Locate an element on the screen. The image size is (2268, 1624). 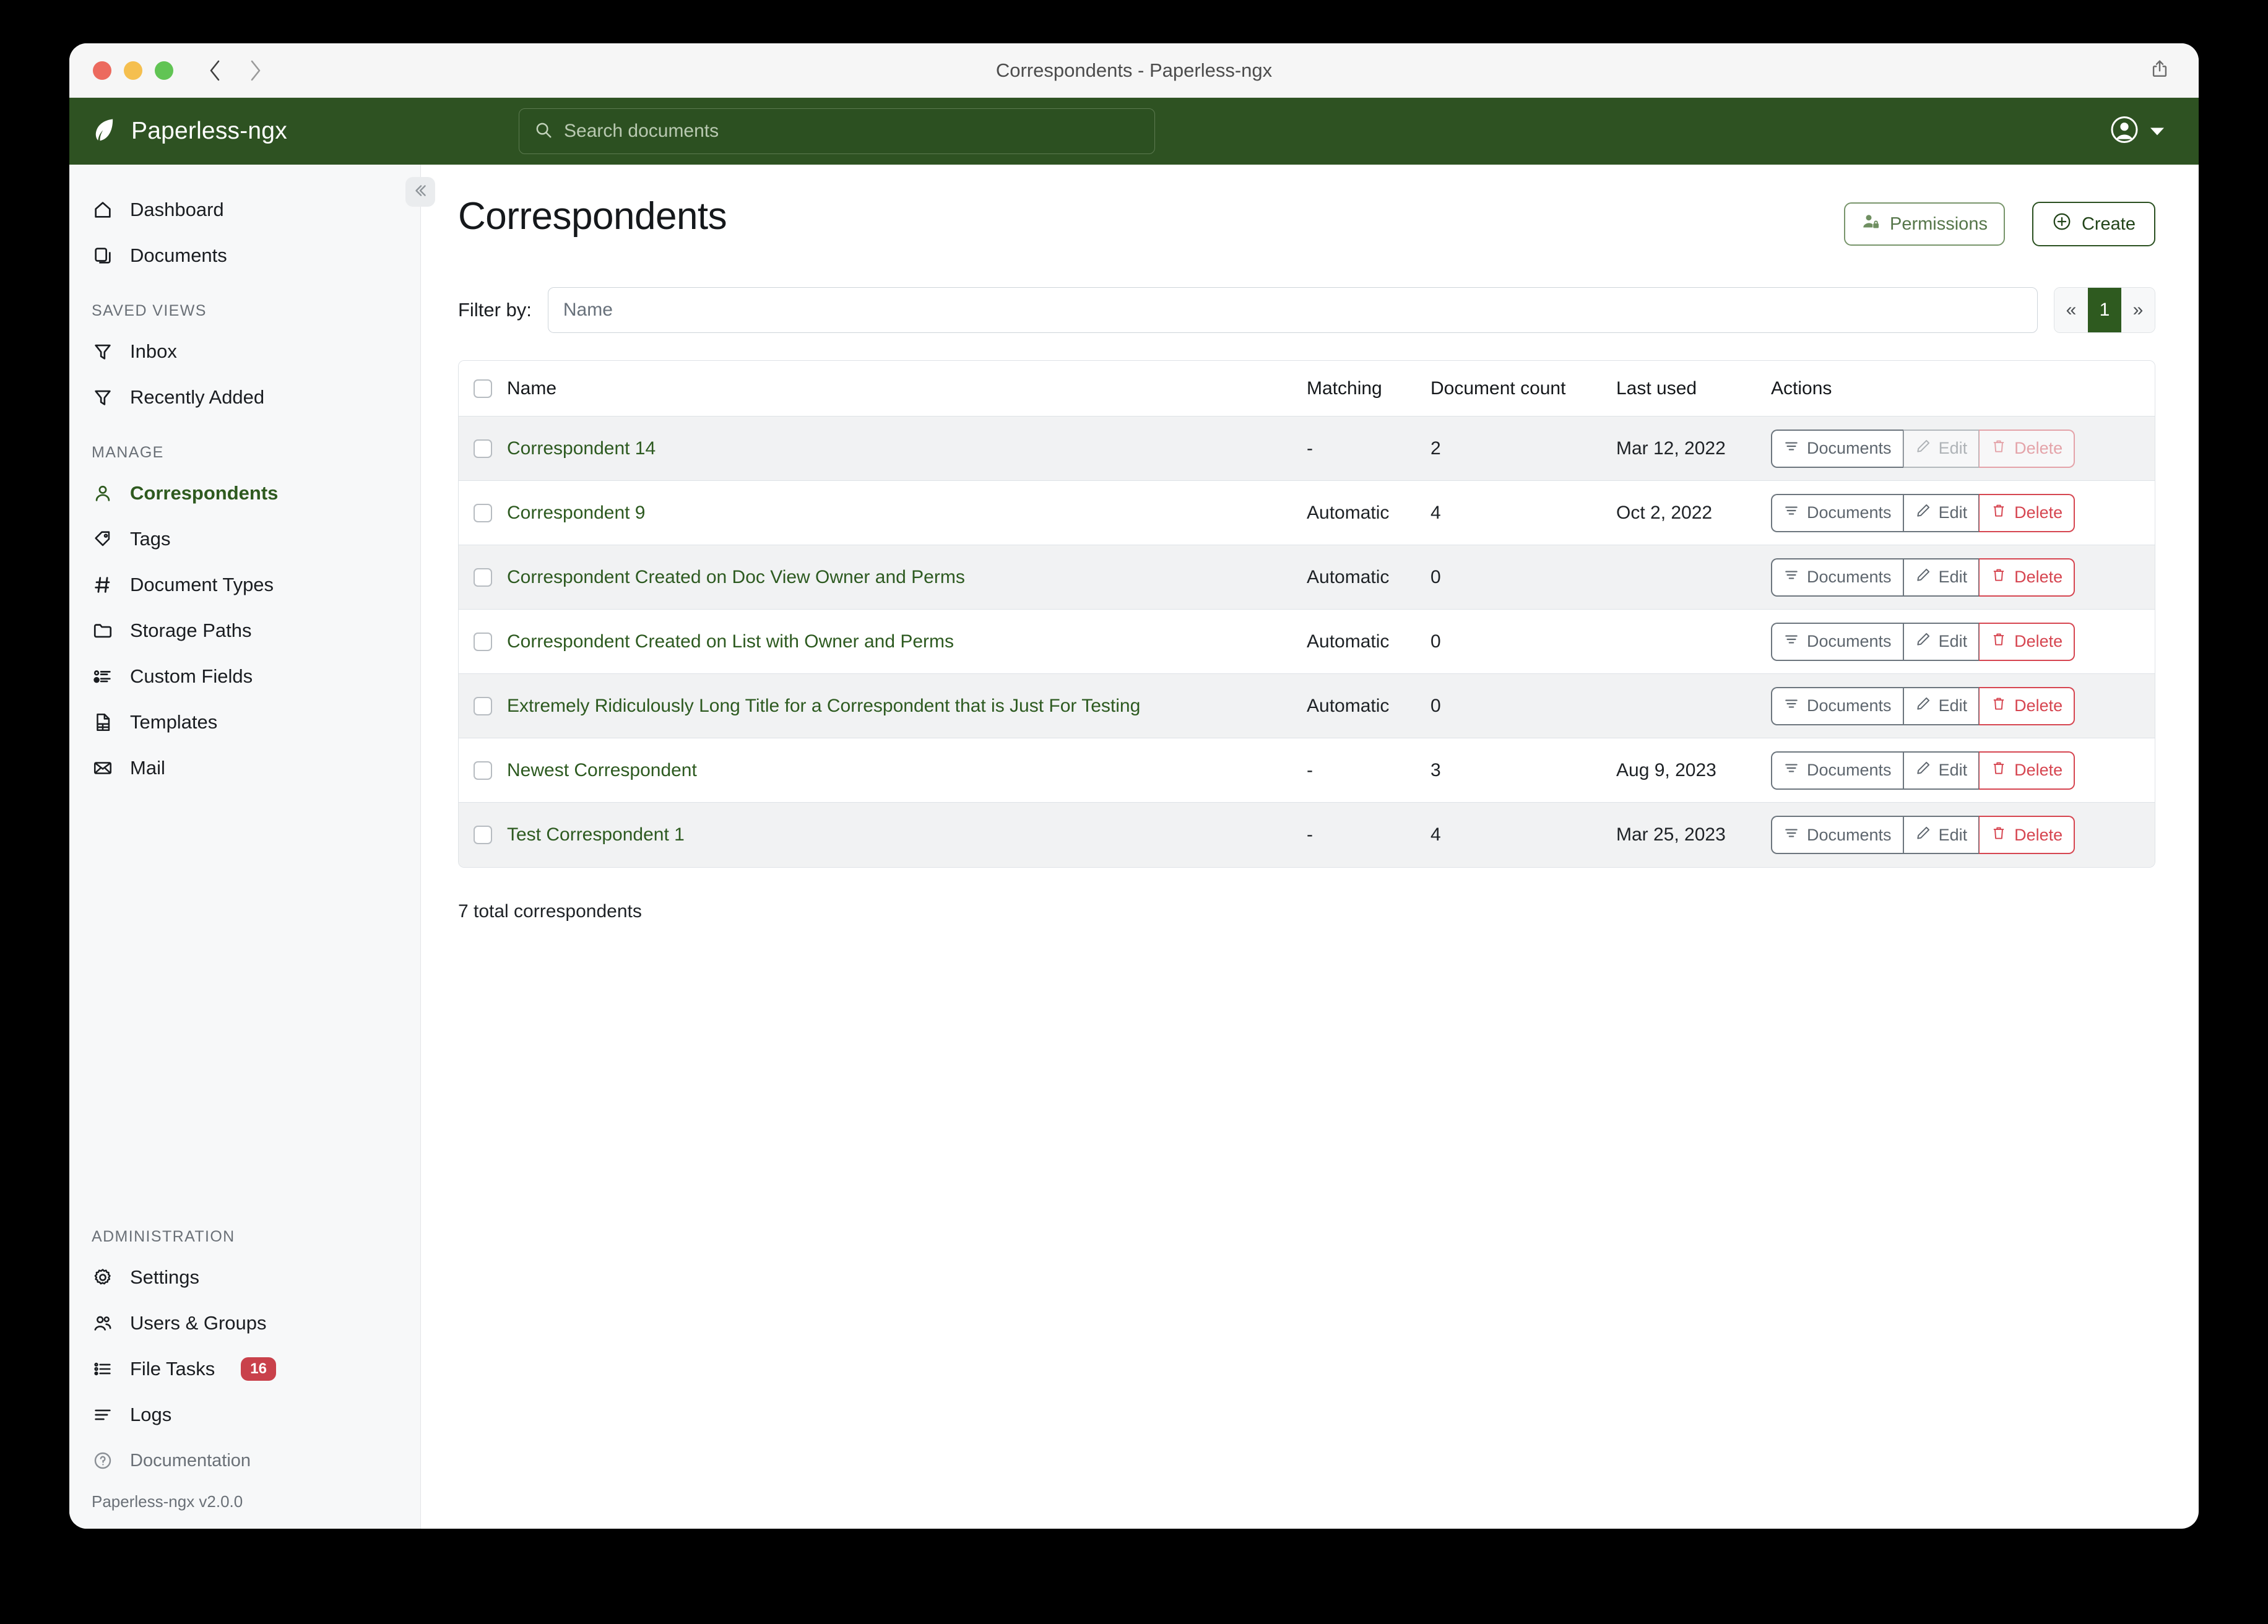
correspondent-link: Newest Correspondent is located at coordinates (602, 769).